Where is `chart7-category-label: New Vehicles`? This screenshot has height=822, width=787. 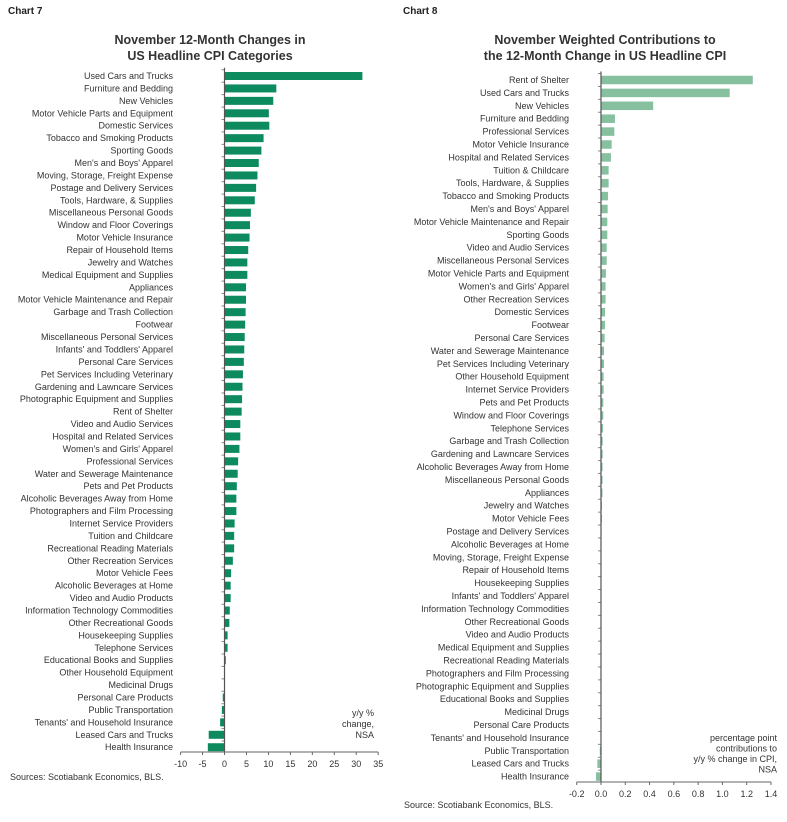 chart7-category-label: New Vehicles is located at coordinates (146, 101).